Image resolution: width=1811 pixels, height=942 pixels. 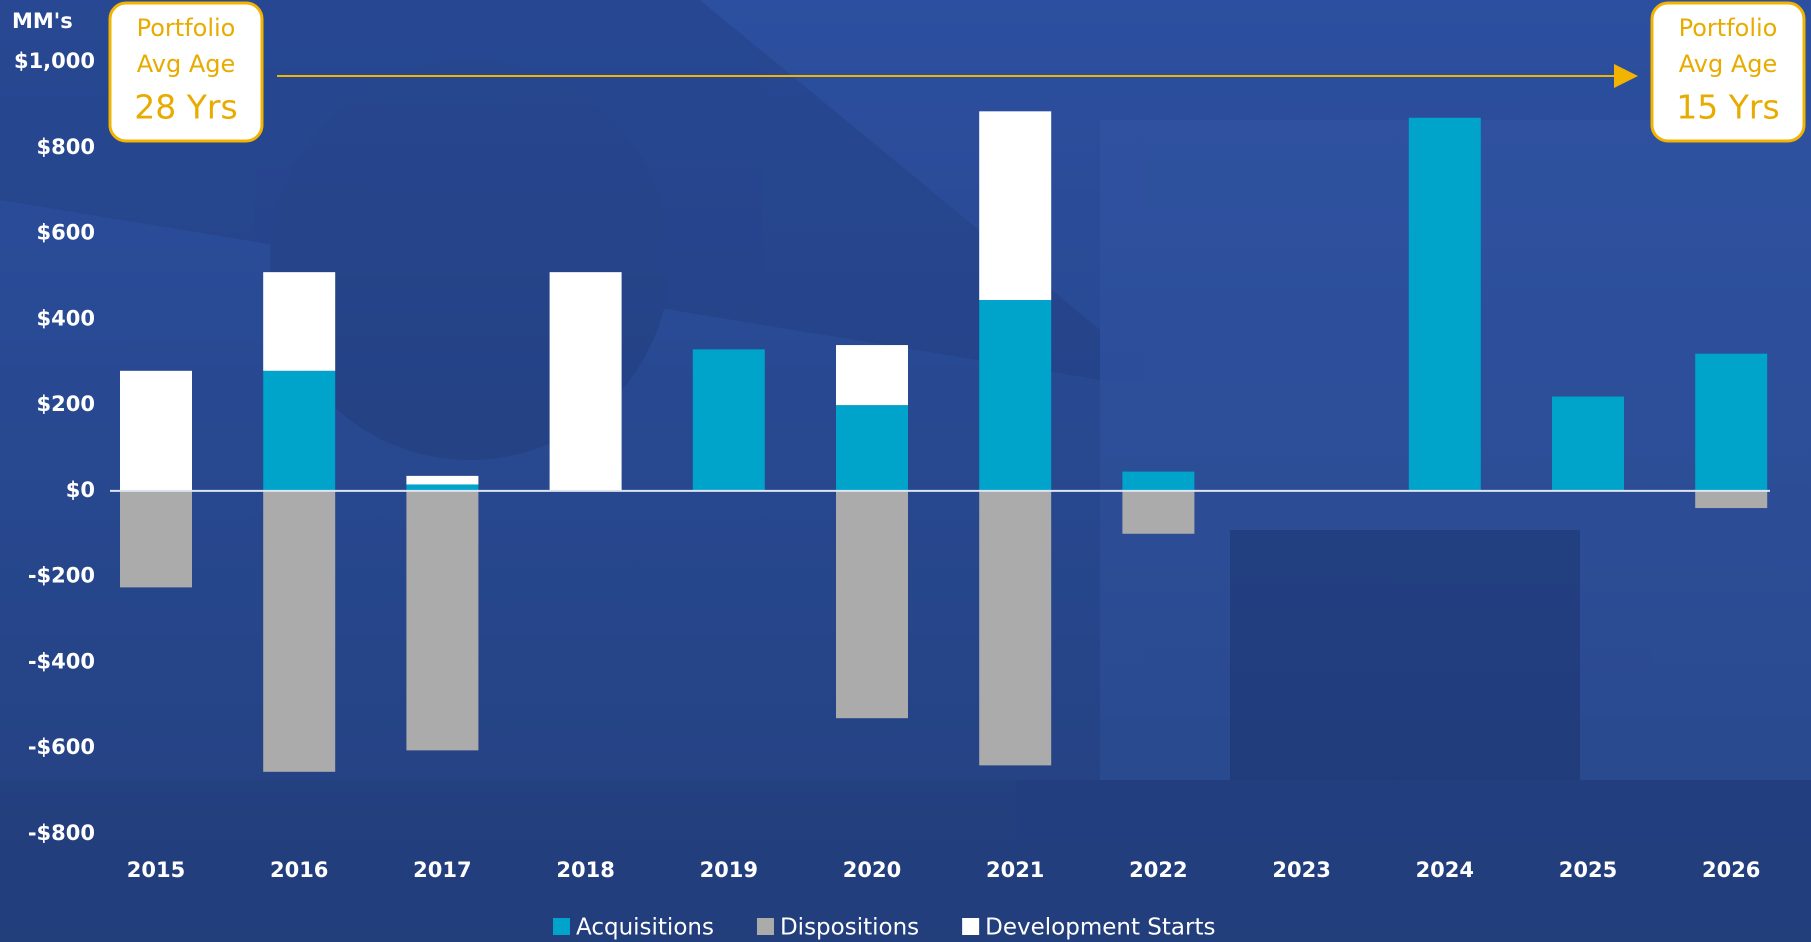 What do you see at coordinates (1301, 870) in the screenshot?
I see `x-tick-label: 2023` at bounding box center [1301, 870].